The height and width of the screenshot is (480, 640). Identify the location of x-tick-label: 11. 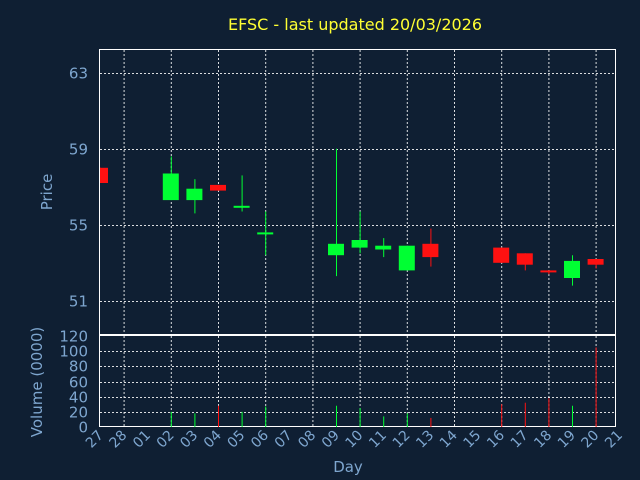
(378, 440).